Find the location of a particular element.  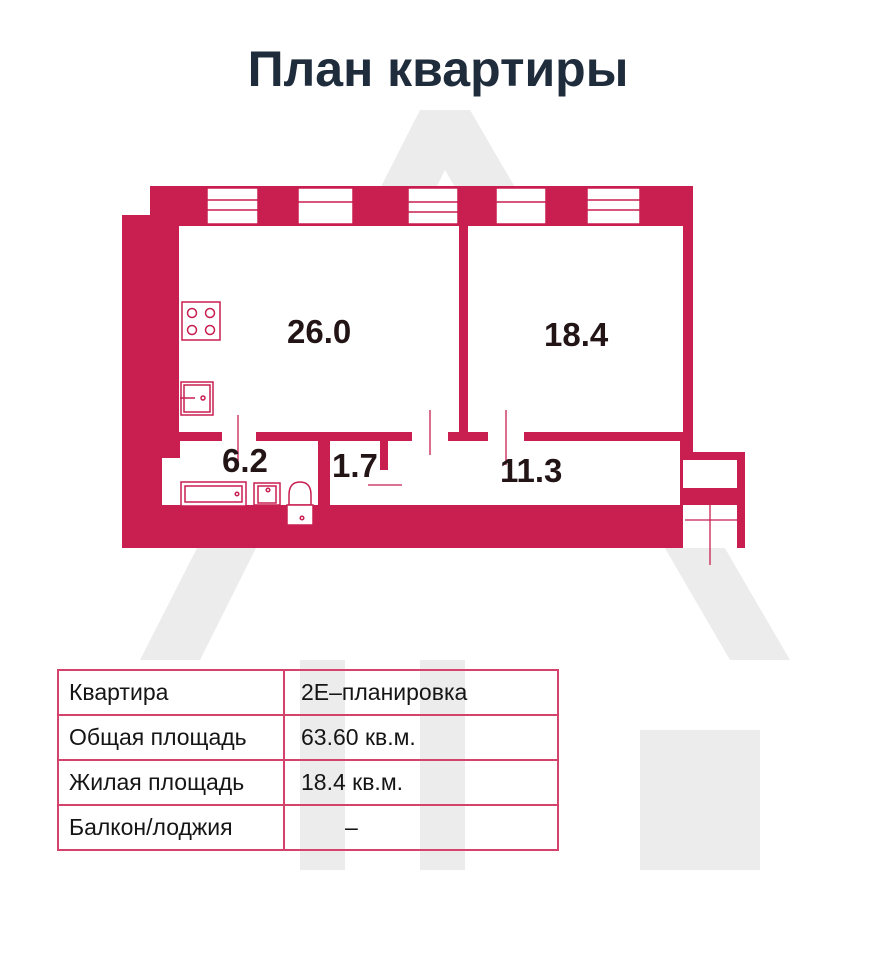

room-area-bedroom: 18.4 is located at coordinates (576, 334).